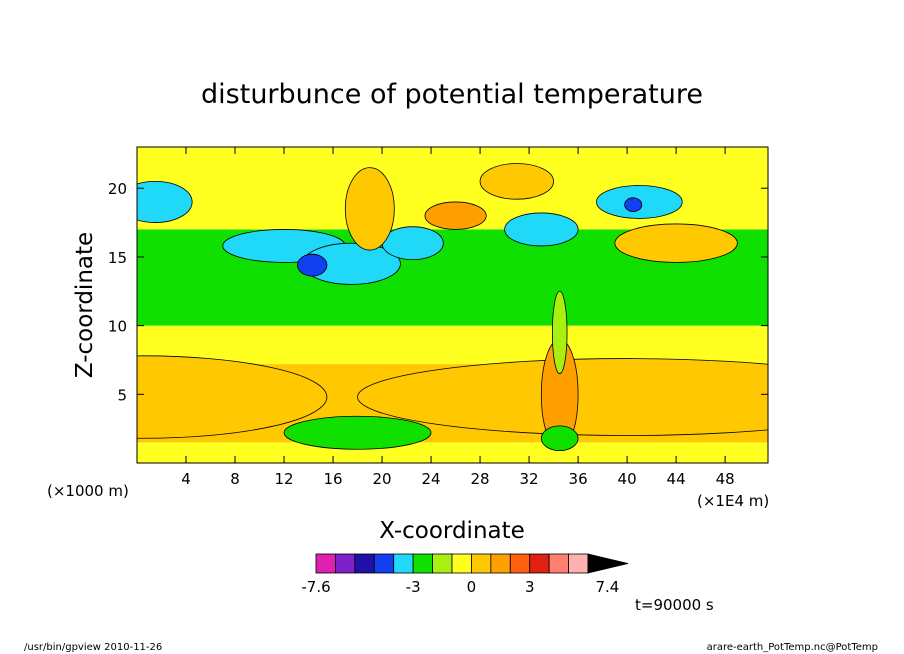  What do you see at coordinates (85, 305) in the screenshot?
I see `y-axis-label: Z-coordinate` at bounding box center [85, 305].